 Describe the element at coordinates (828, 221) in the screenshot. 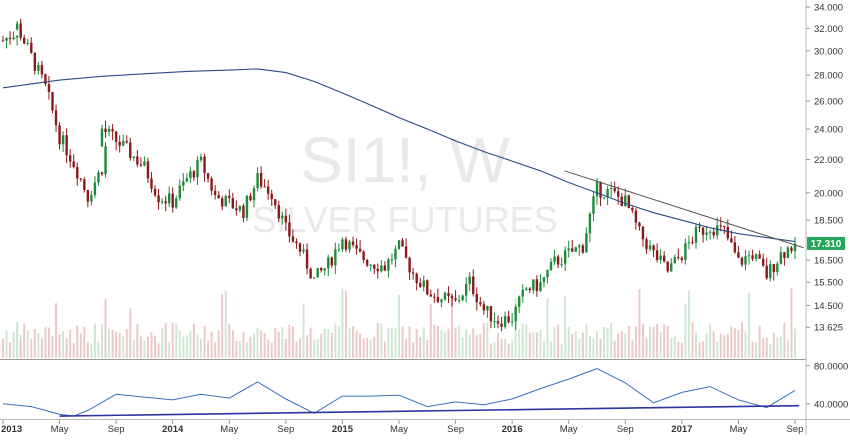

I see `price-tick-label: 18.500` at that location.